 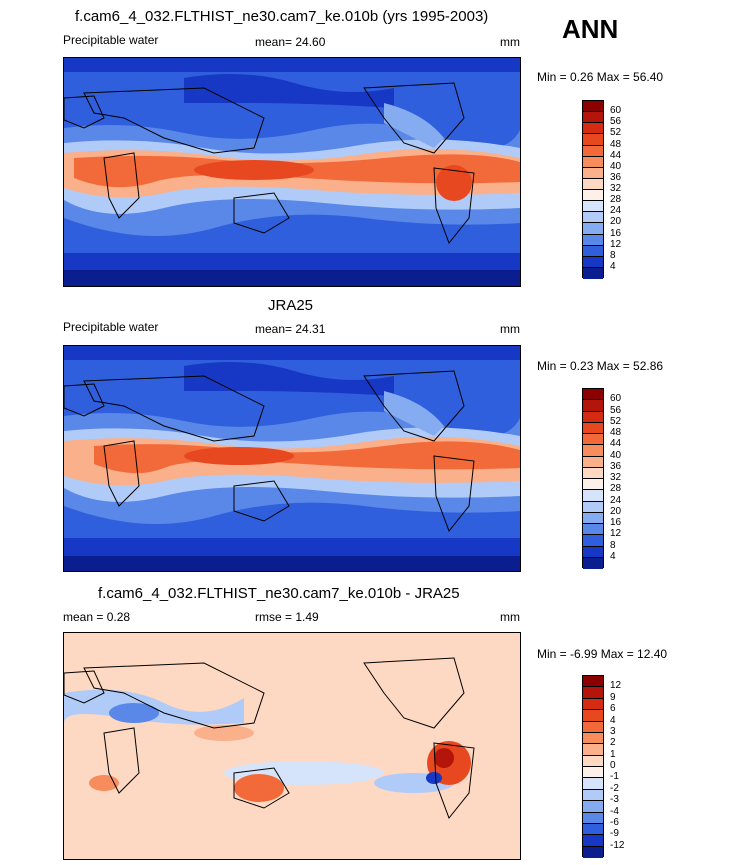 What do you see at coordinates (290, 42) in the screenshot?
I see `mean-label: mean= 24.60` at bounding box center [290, 42].